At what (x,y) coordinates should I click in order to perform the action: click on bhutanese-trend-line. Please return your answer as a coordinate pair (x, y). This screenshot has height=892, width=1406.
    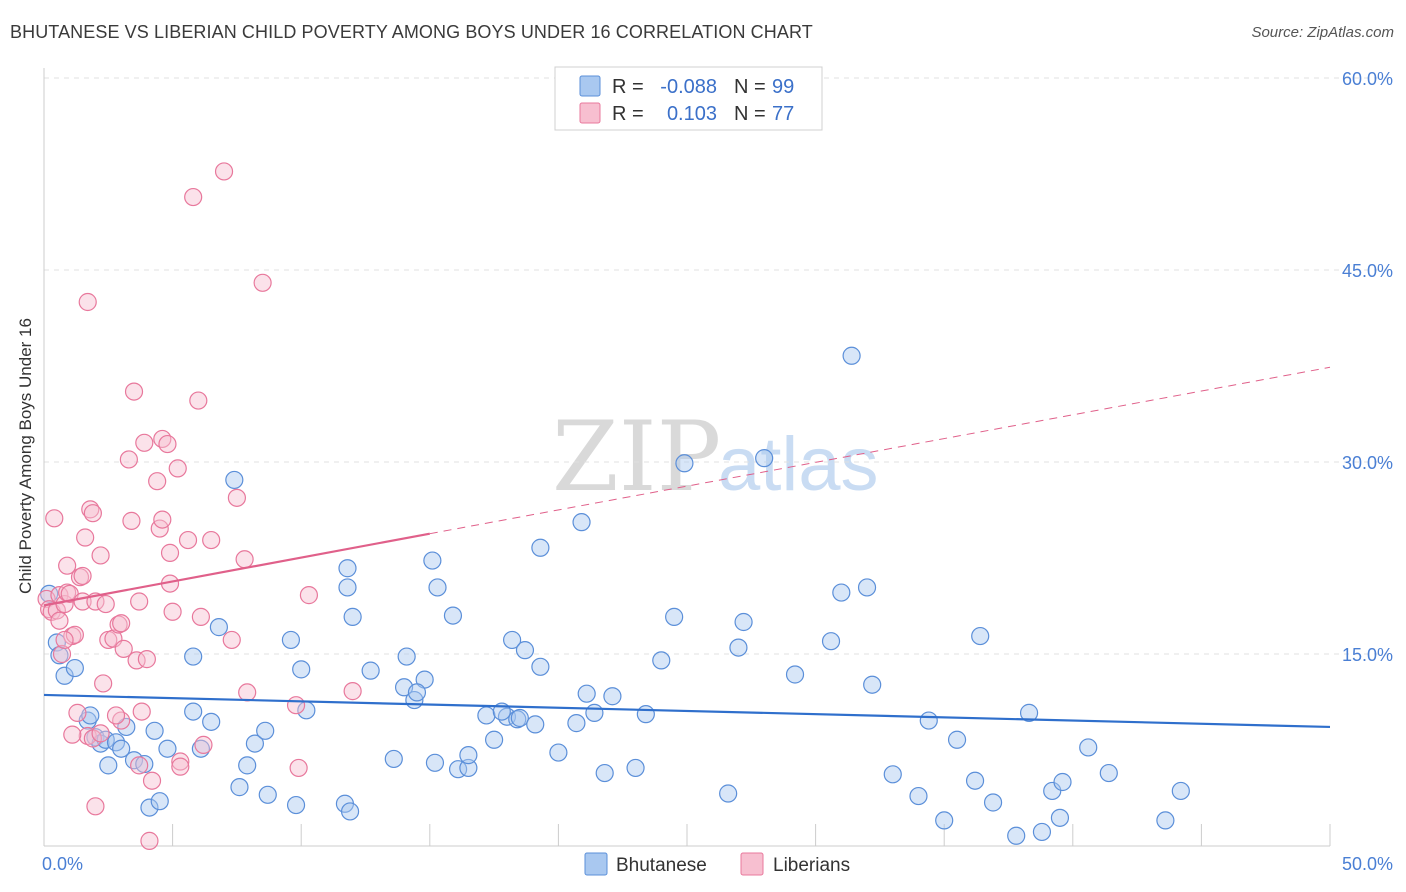
    Looking at the image, I should click on (687, 711).